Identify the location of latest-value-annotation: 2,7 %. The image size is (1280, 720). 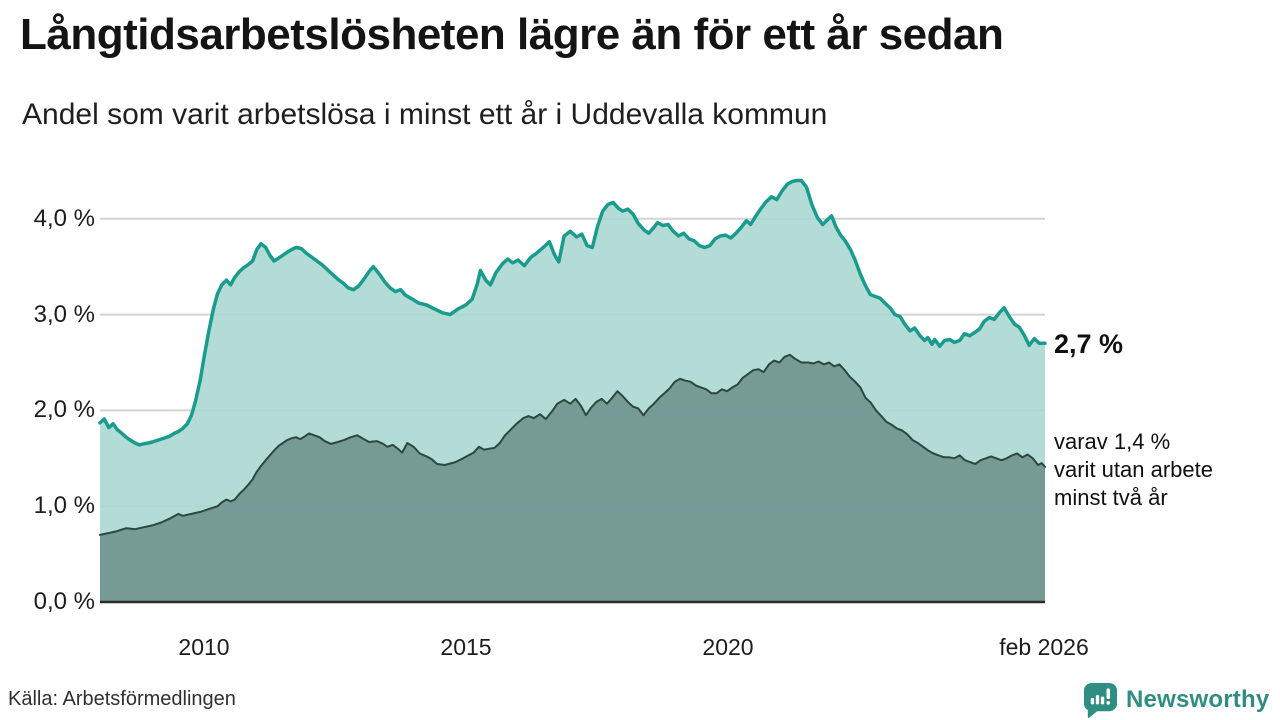
(1089, 344).